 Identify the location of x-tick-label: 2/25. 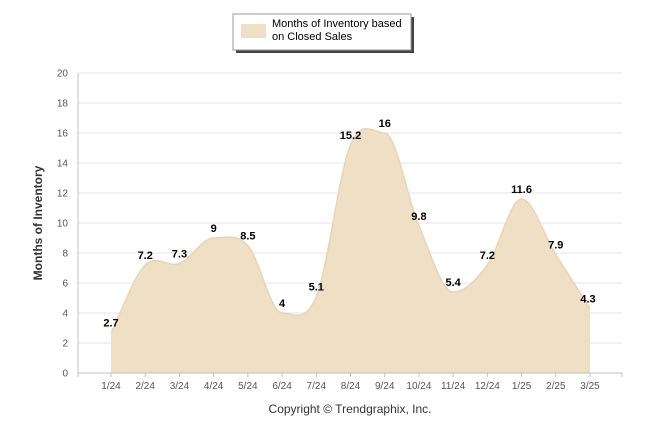
(556, 386).